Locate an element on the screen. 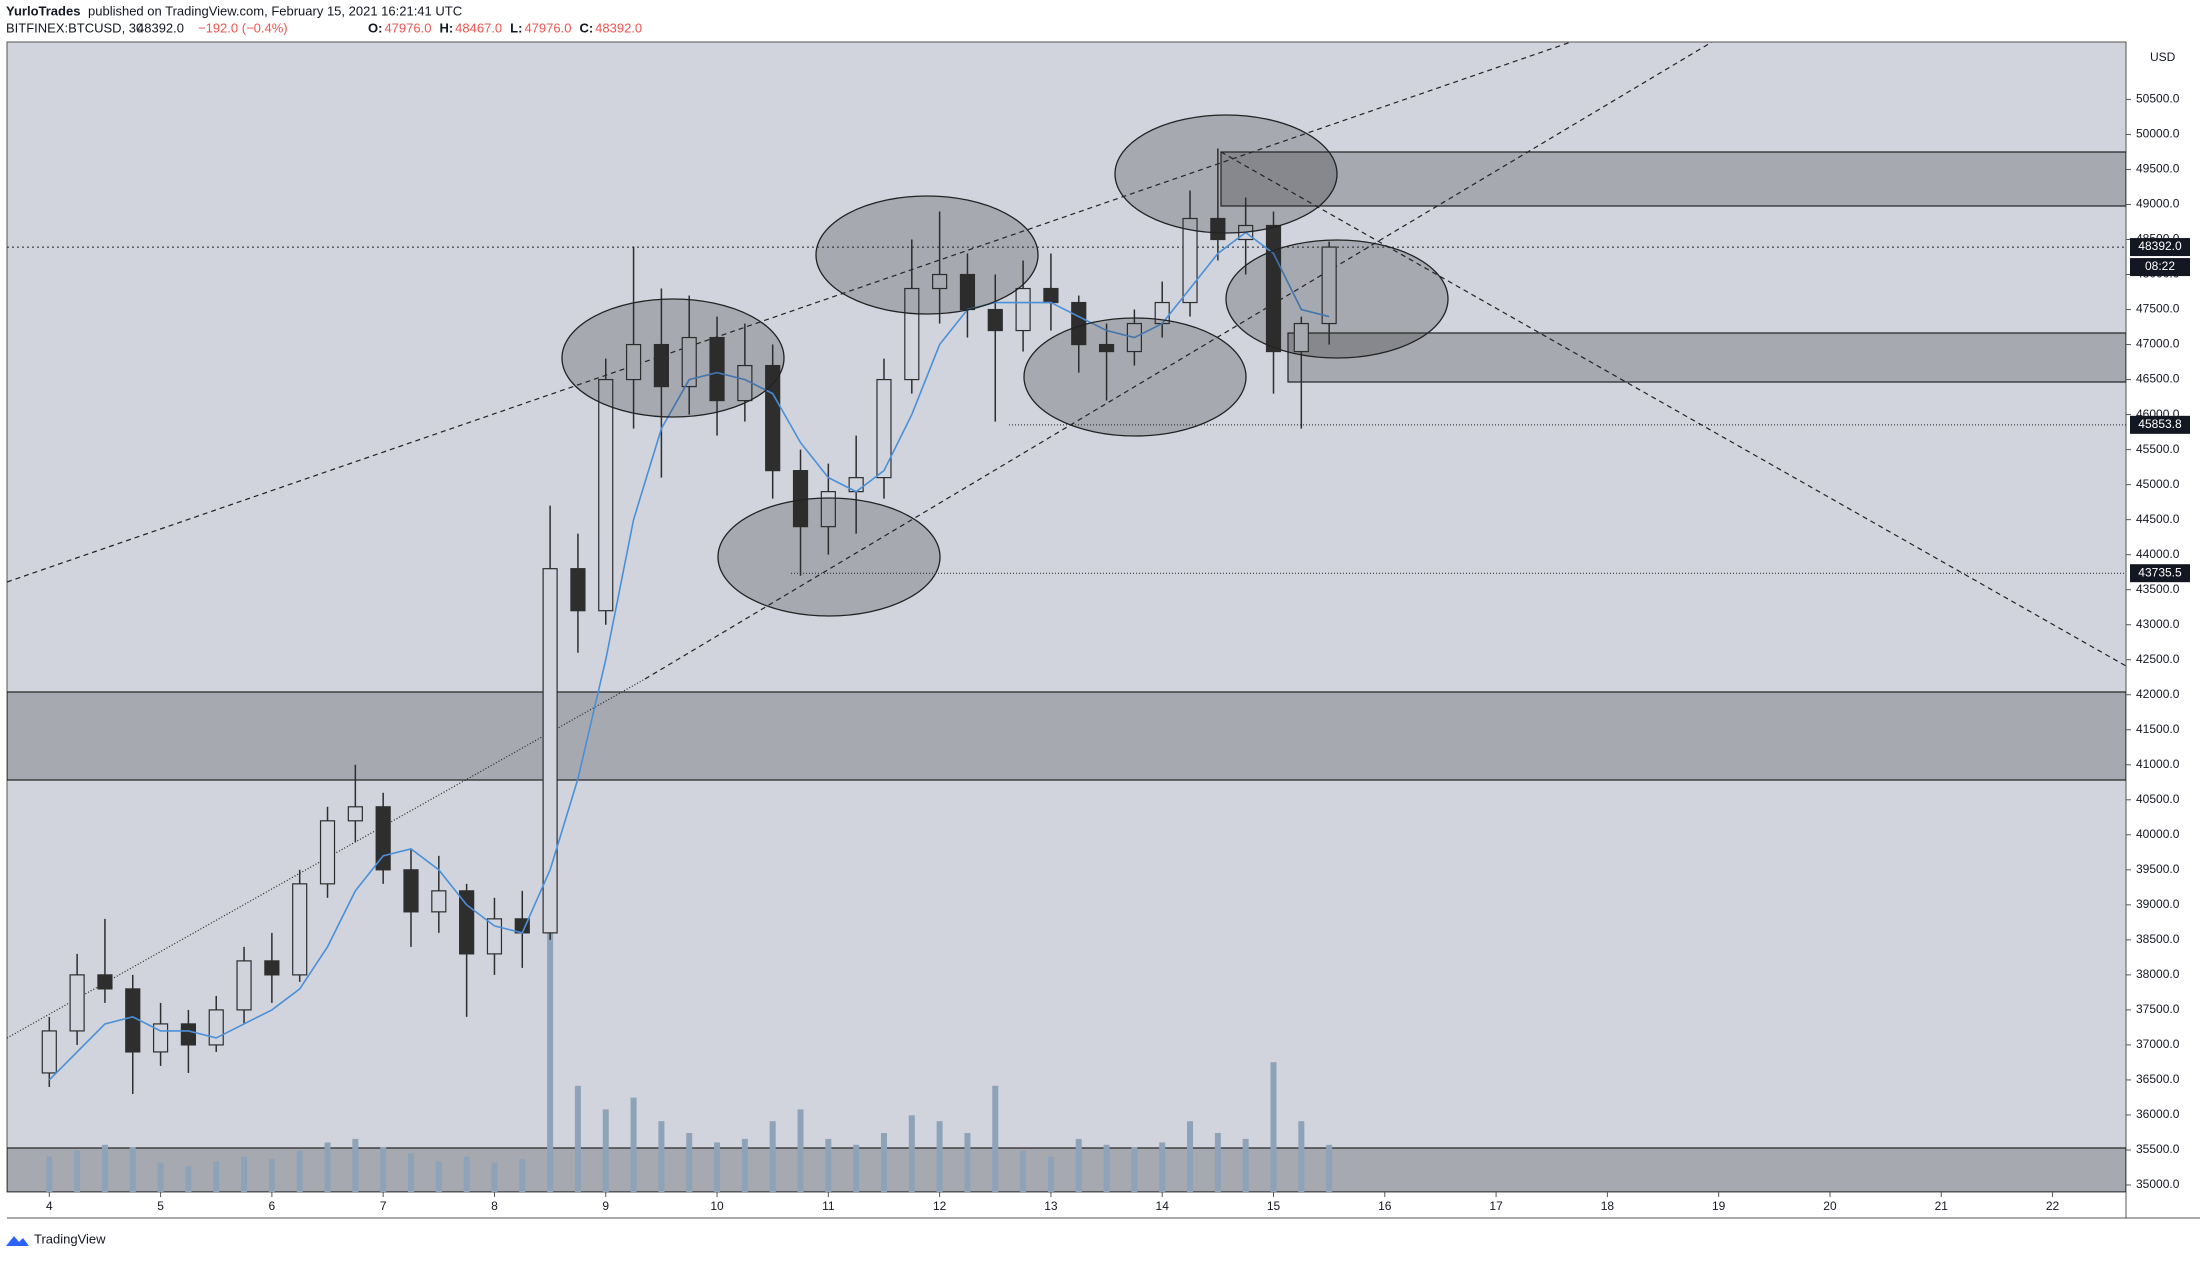  x-tick-label: 5 is located at coordinates (160, 1206).